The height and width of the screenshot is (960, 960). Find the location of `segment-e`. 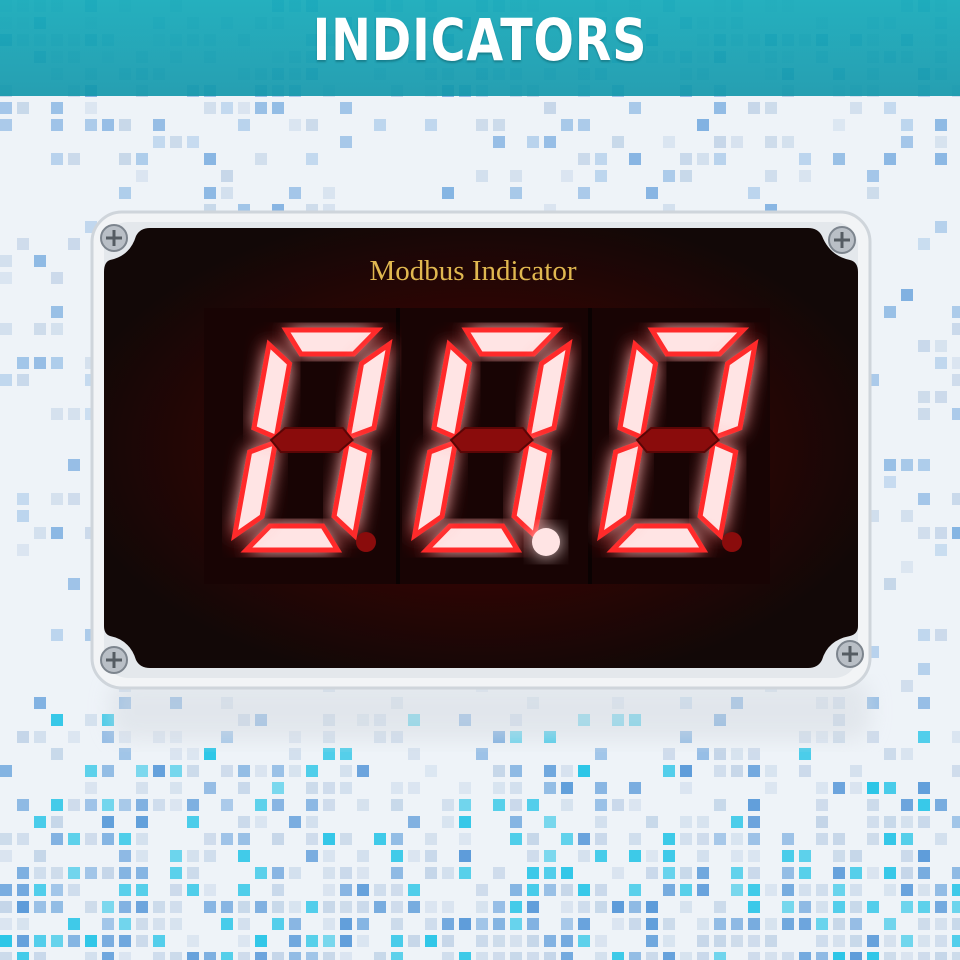

segment-e is located at coordinates (621, 490).